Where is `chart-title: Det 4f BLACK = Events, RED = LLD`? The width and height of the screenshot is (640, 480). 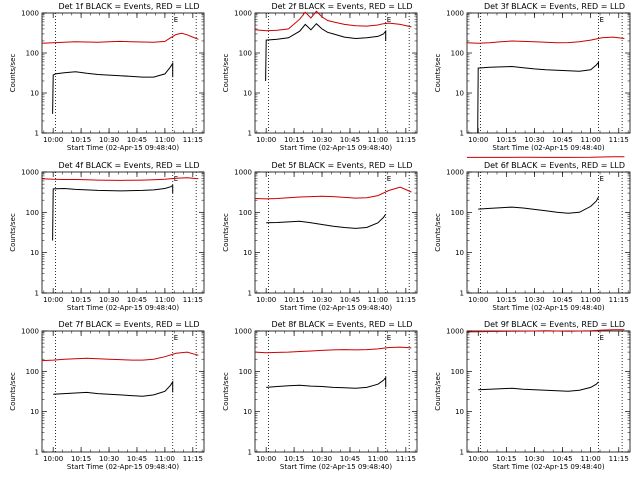
chart-title: Det 4f BLACK = Events, RED = LLD is located at coordinates (128, 165).